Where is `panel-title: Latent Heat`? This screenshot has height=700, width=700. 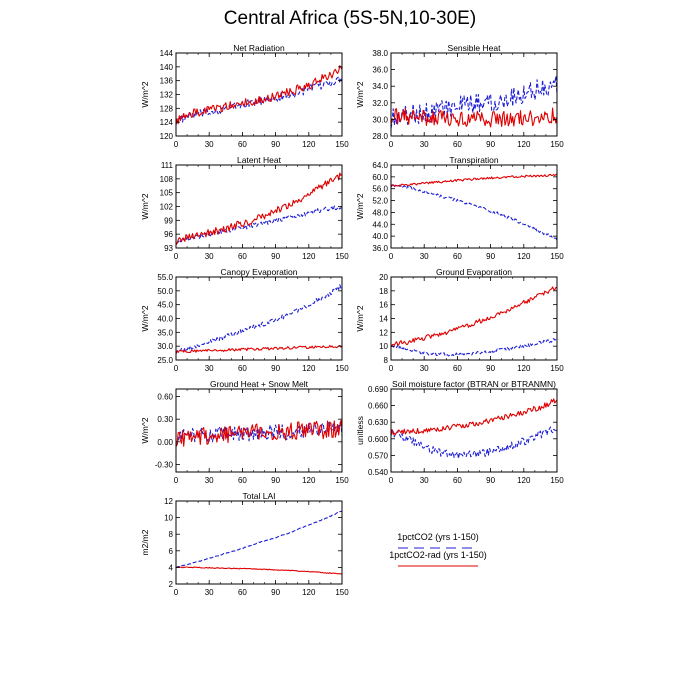 panel-title: Latent Heat is located at coordinates (259, 160).